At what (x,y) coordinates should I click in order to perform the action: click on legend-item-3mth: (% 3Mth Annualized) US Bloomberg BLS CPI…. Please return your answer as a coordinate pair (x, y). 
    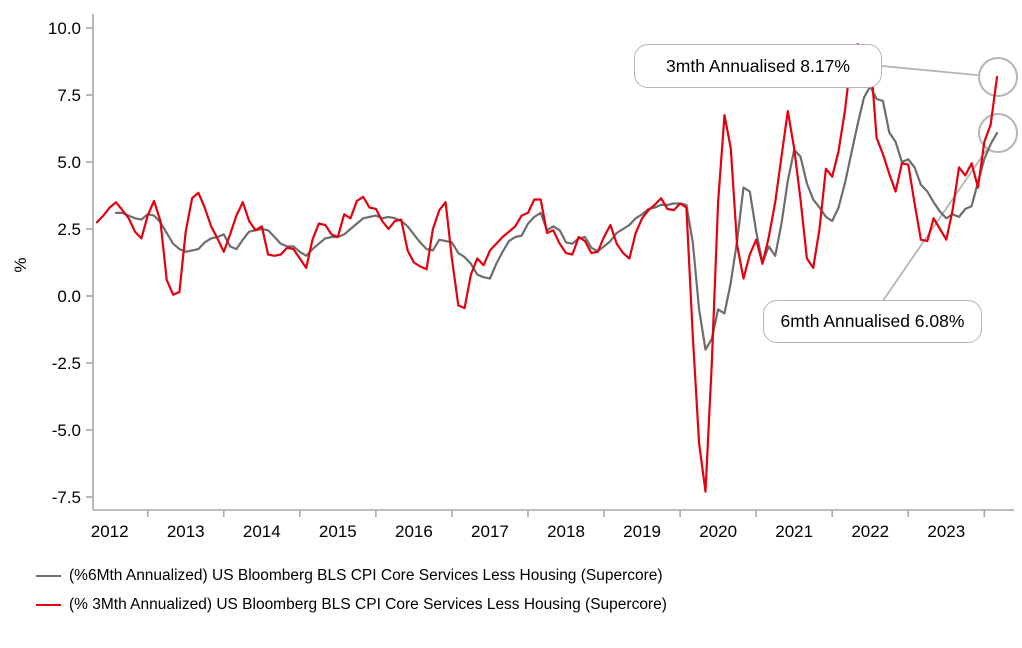
    Looking at the image, I should click on (351, 605).